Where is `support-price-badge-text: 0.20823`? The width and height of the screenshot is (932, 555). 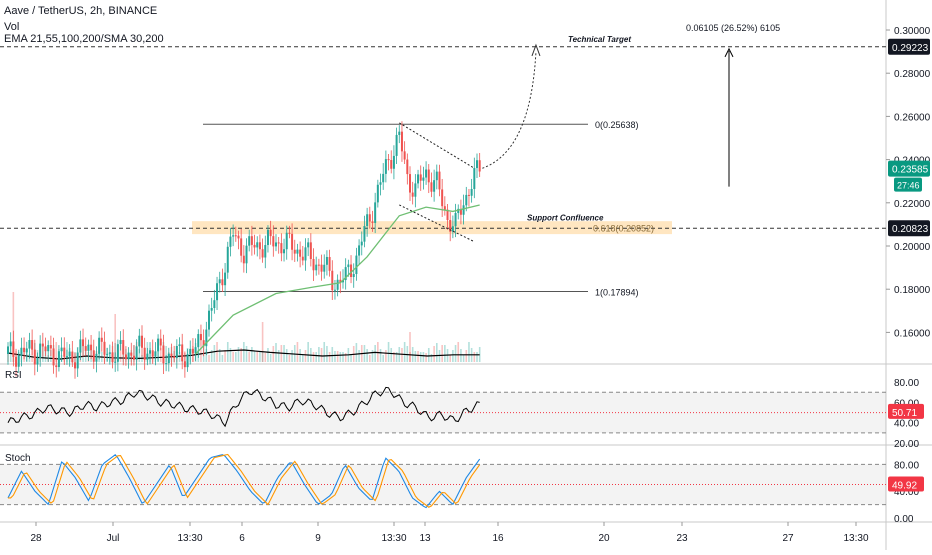
support-price-badge-text: 0.20823 is located at coordinates (910, 229).